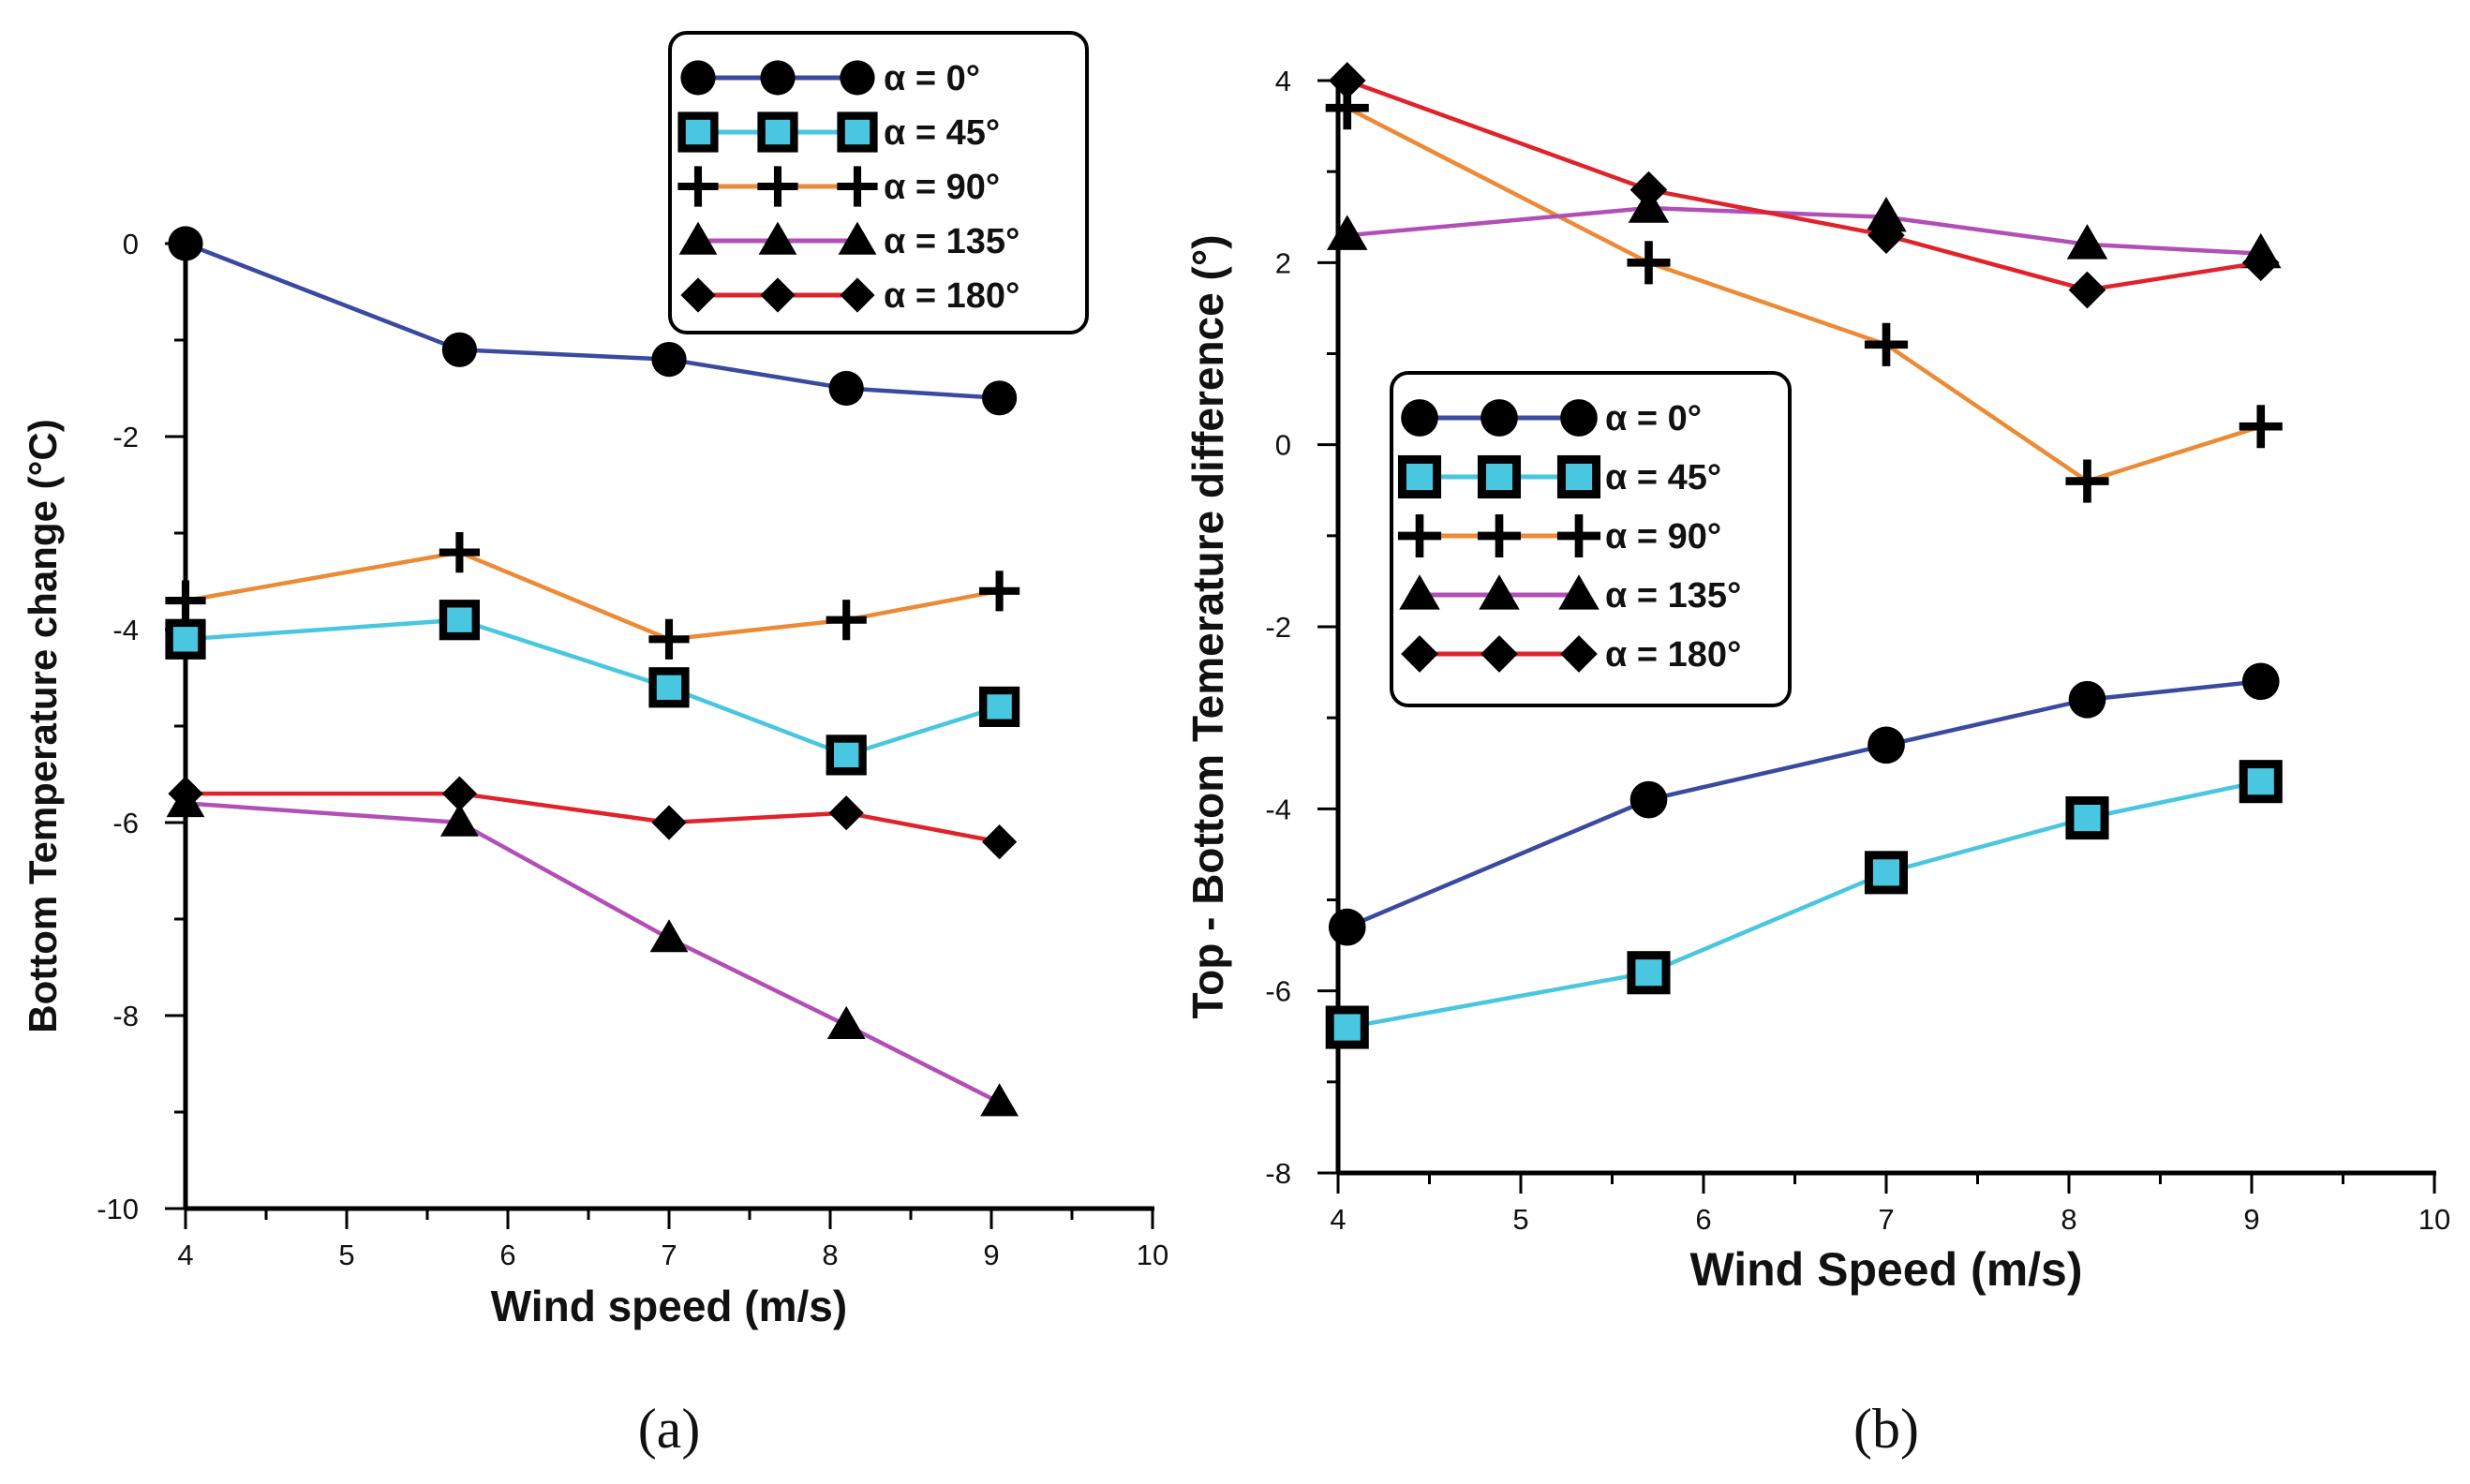  Describe the element at coordinates (1283, 81) in the screenshot. I see `y-tick-label: 4` at that location.